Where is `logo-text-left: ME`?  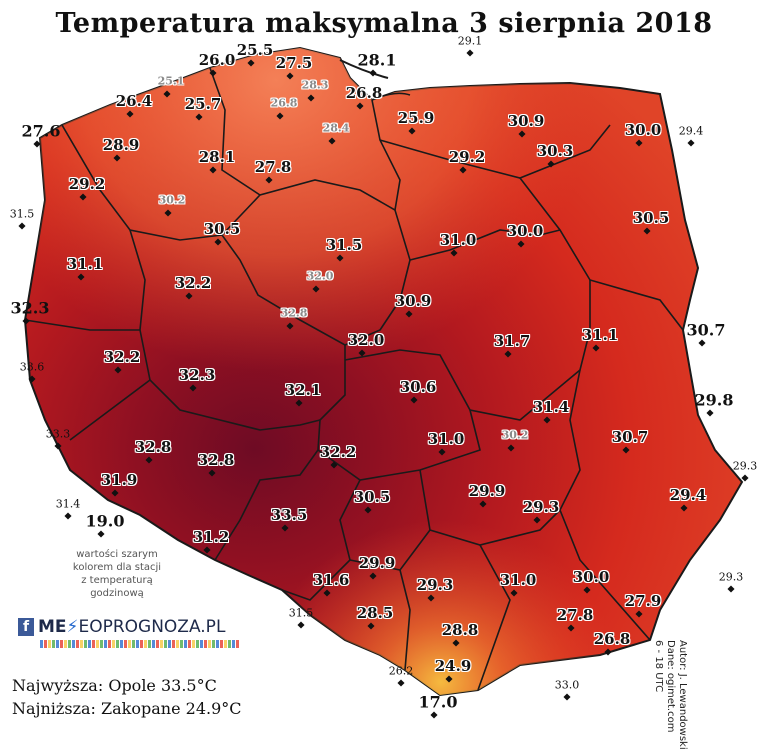 logo-text-left: ME is located at coordinates (52, 627).